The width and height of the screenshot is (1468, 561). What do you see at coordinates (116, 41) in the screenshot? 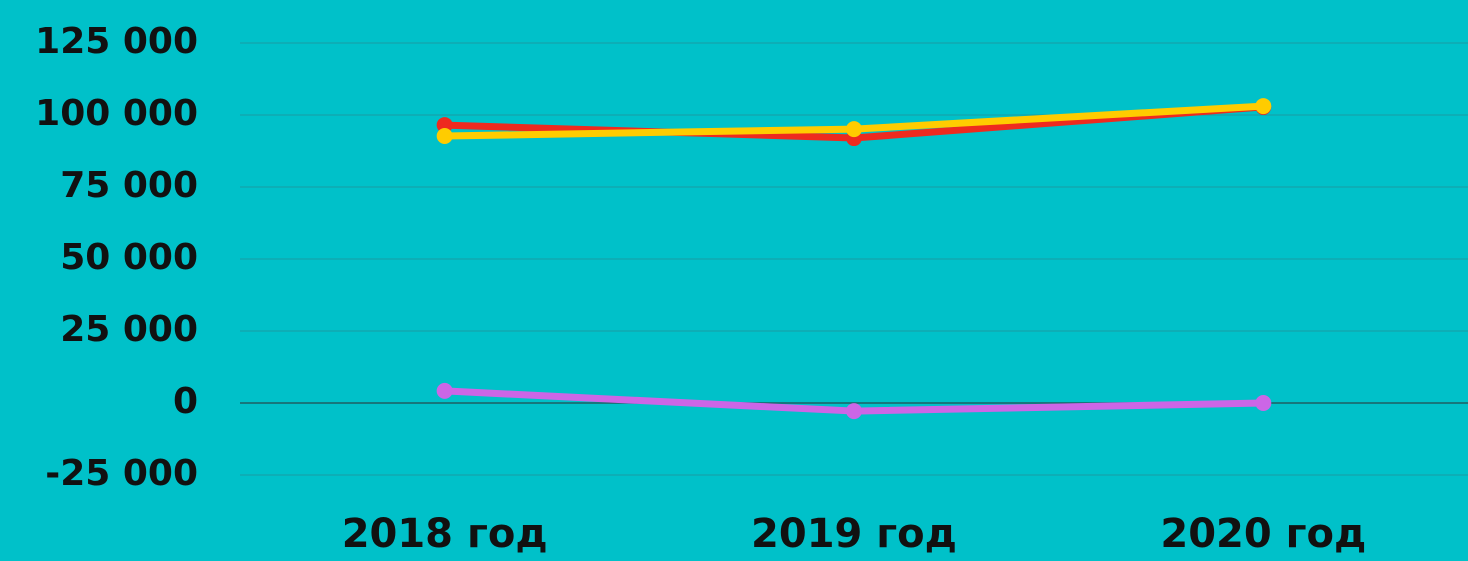
I see `y-tick-label: 125 000` at bounding box center [116, 41].